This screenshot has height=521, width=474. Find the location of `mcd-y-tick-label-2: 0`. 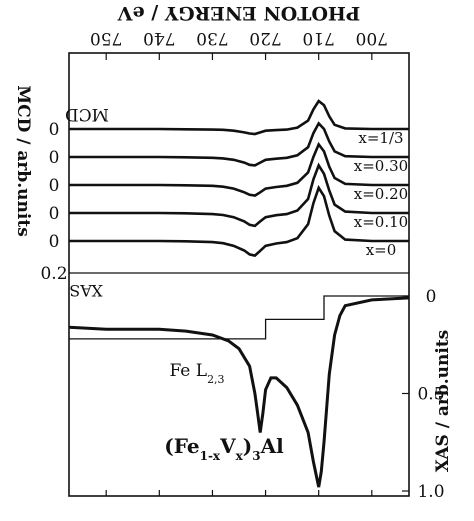

mcd-y-tick-label-2: 0 is located at coordinates (54, 186).